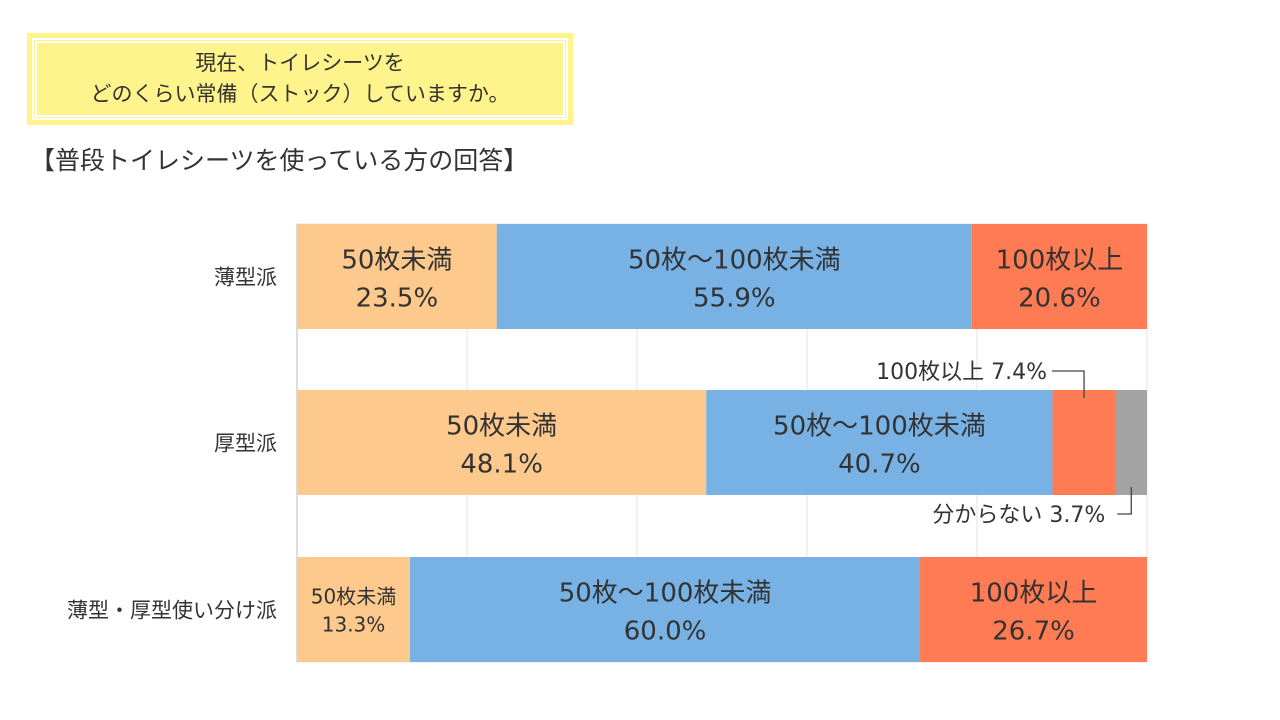 The height and width of the screenshot is (720, 1280). I want to click on segment-value-label: 40.7%, so click(879, 465).